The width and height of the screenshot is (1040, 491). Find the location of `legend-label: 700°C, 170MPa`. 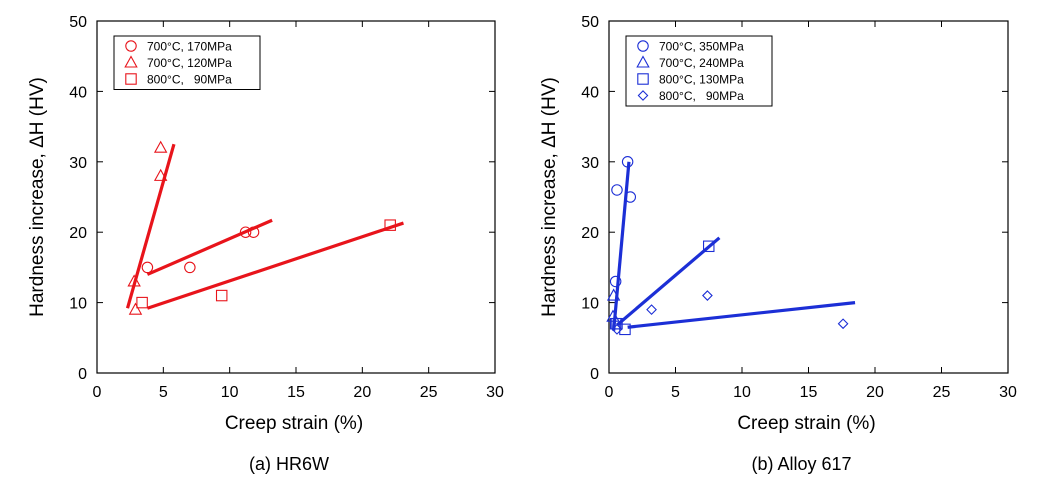

legend-label: 700°C, 170MPa is located at coordinates (189, 47).